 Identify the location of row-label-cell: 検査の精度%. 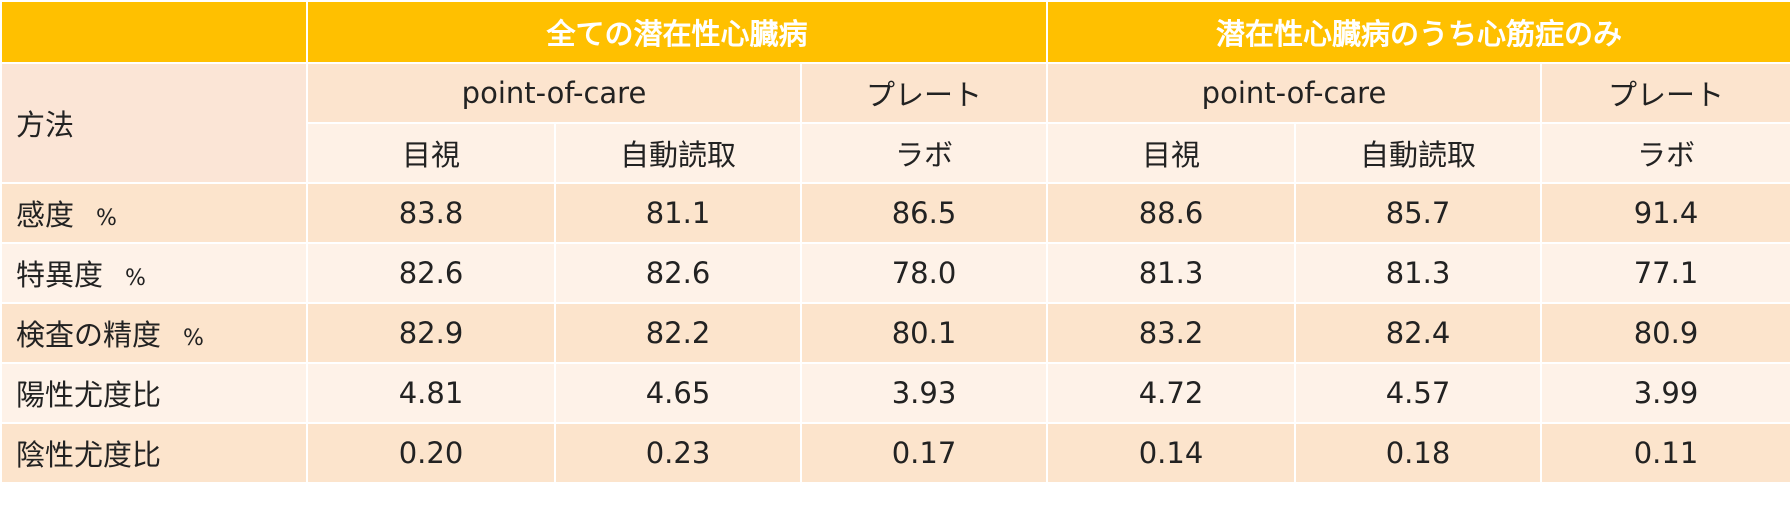
(154, 333).